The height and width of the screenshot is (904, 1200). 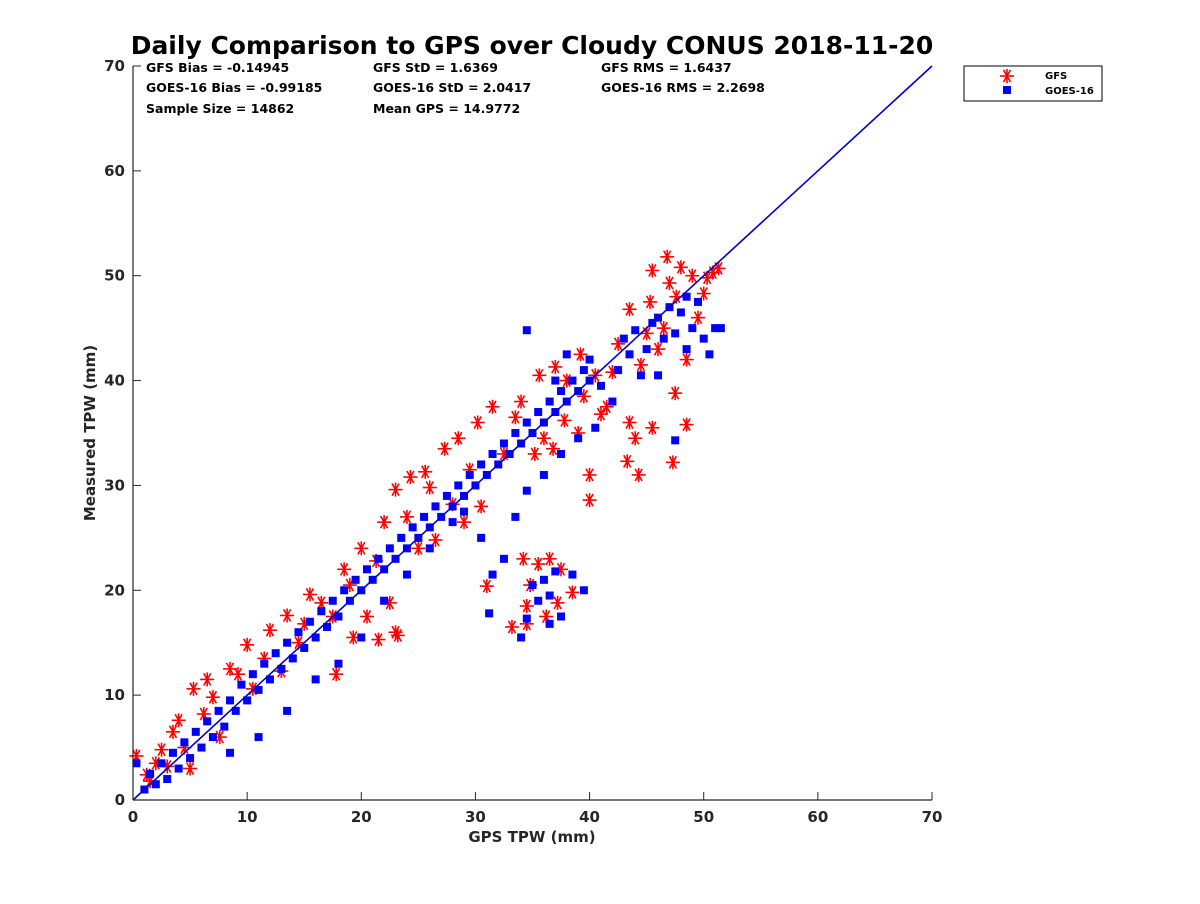 What do you see at coordinates (703, 817) in the screenshot?
I see `x-tick-label: 50` at bounding box center [703, 817].